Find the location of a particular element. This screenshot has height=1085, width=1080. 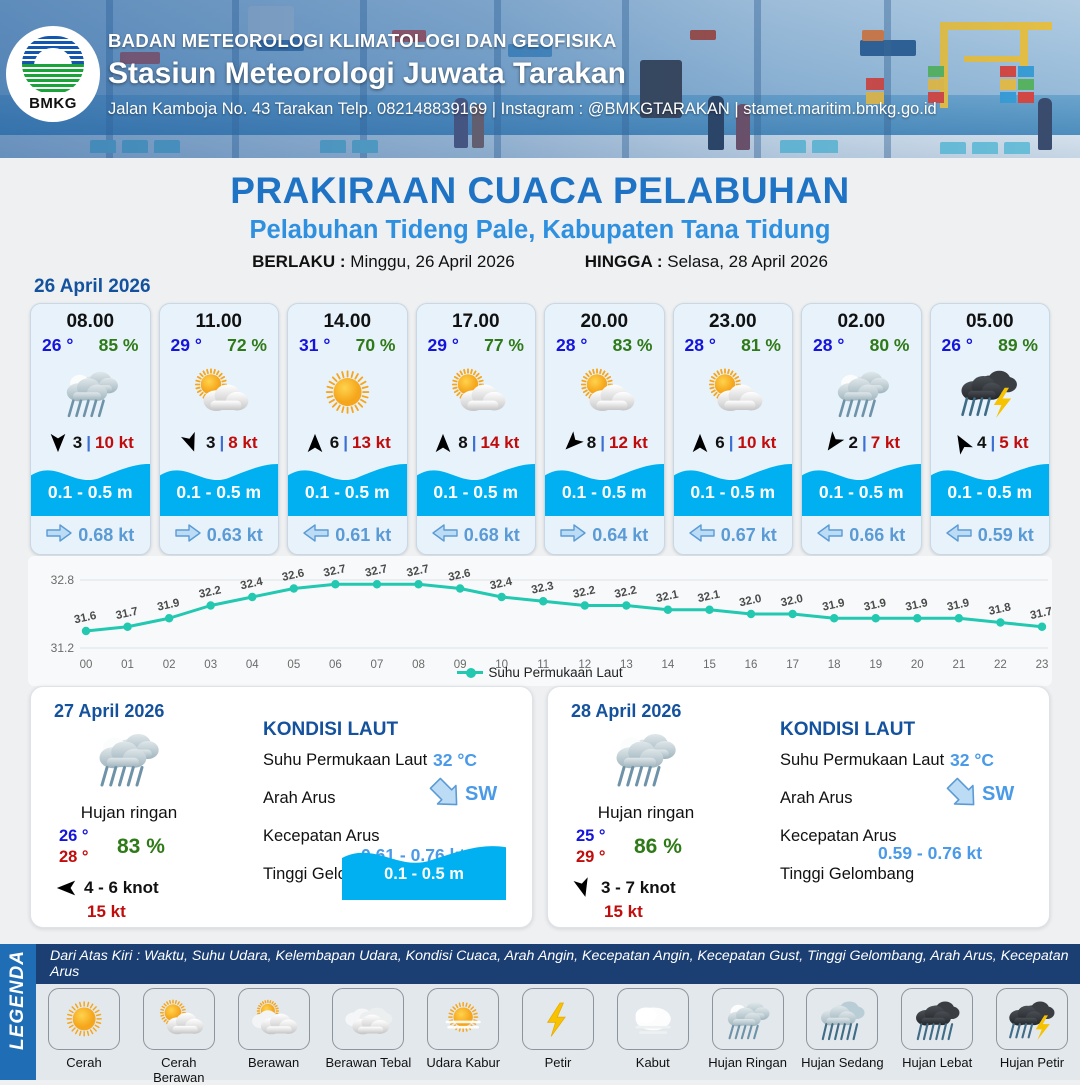

card-time: 14.00 is located at coordinates (347, 318).